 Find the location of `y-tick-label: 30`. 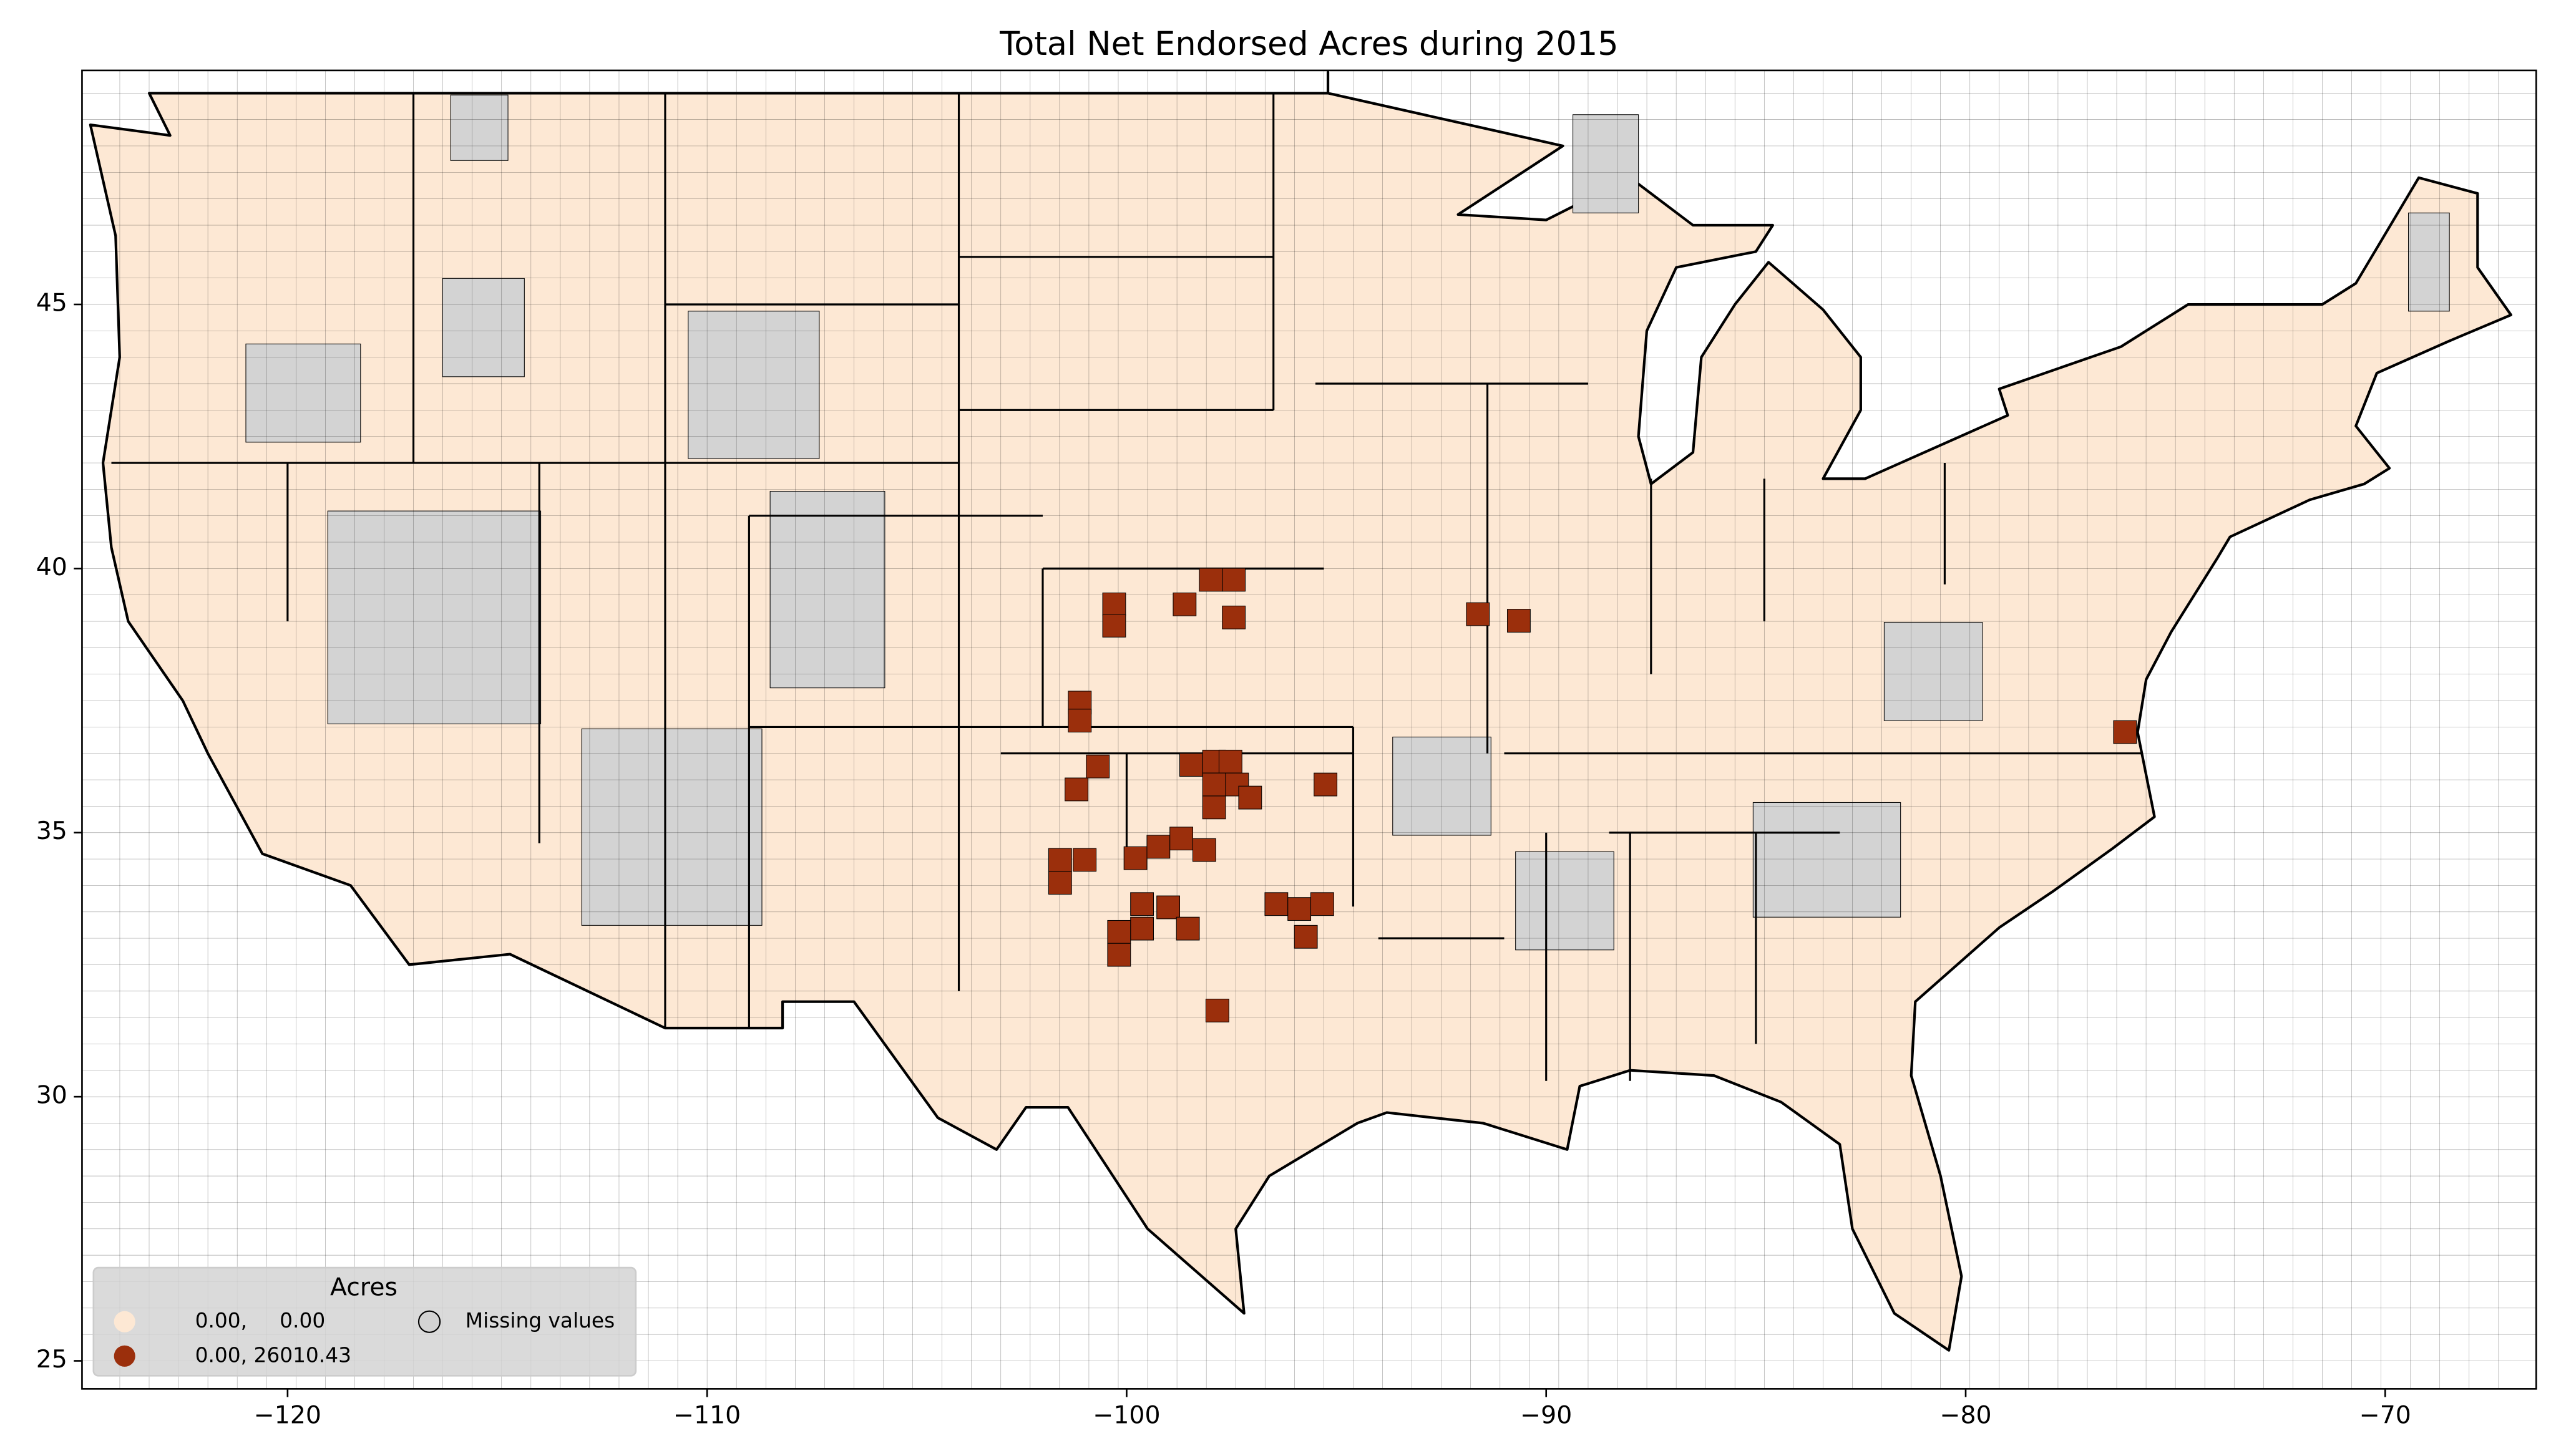

y-tick-label: 30 is located at coordinates (51, 1095).